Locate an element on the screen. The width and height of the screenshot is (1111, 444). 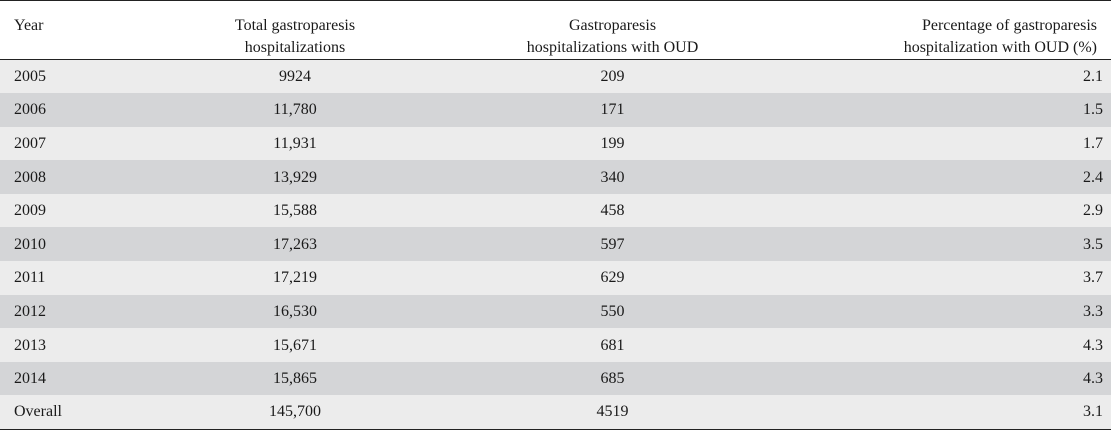
table-row: 2006 11,780 171 1.5 is located at coordinates (555, 110).